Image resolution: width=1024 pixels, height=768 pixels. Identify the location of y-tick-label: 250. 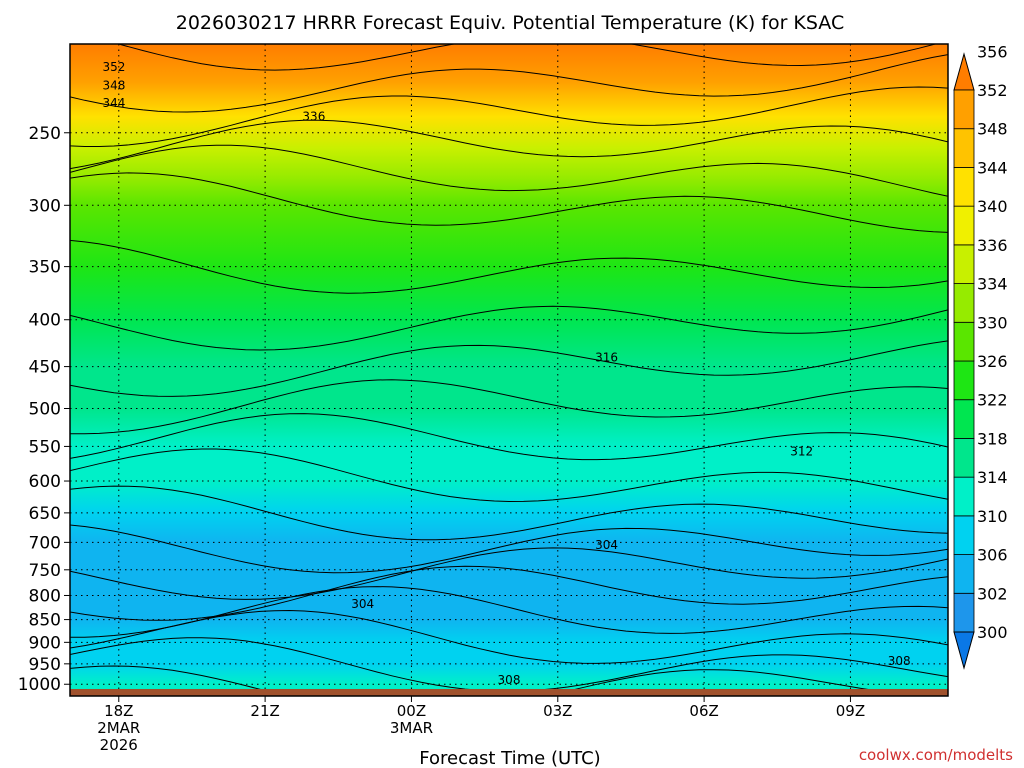
(45, 134).